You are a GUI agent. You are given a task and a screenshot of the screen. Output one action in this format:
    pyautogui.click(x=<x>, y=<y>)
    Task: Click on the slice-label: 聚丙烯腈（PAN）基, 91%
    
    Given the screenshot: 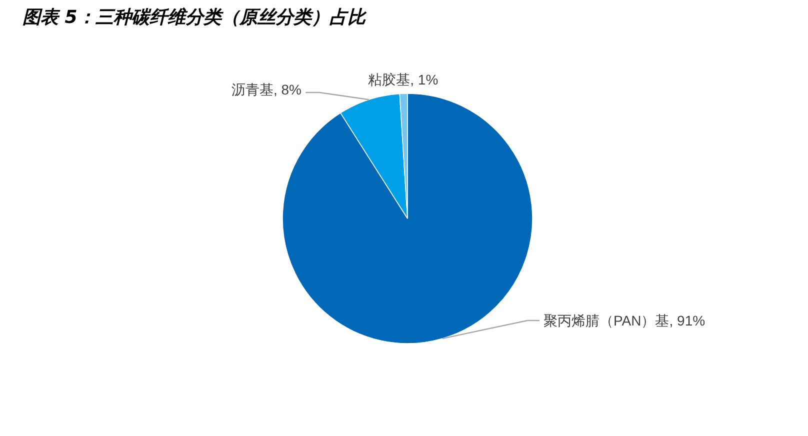 What is the action you would take?
    pyautogui.click(x=625, y=320)
    